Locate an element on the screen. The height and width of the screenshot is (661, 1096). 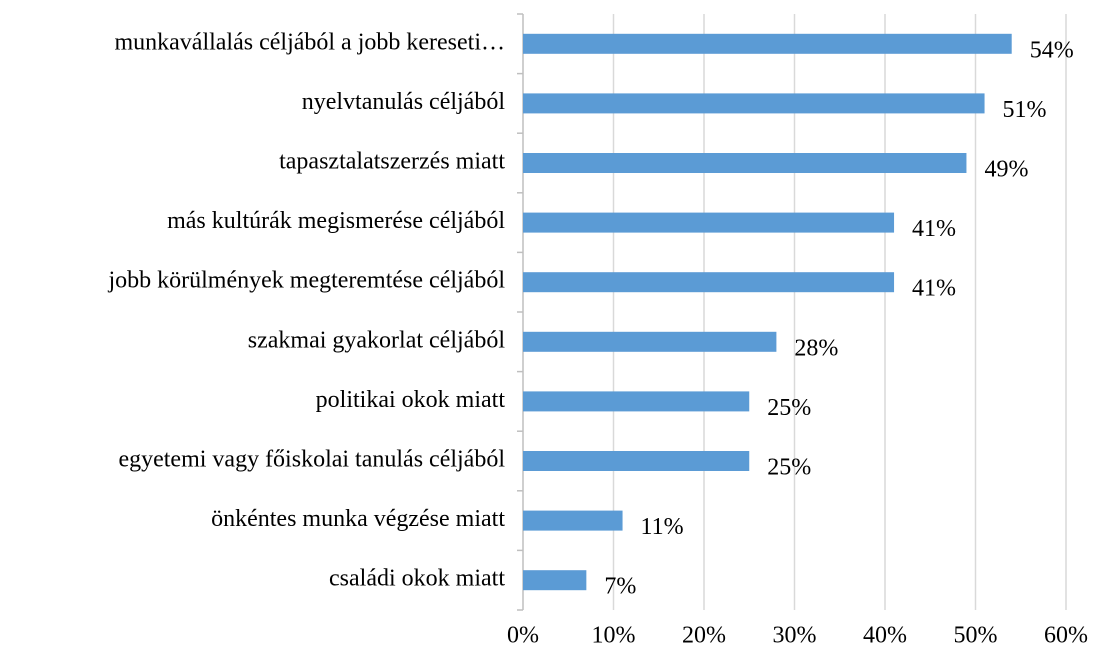
y-tick-label: jobb körülmények megteremtése céljából is located at coordinates (306, 281).